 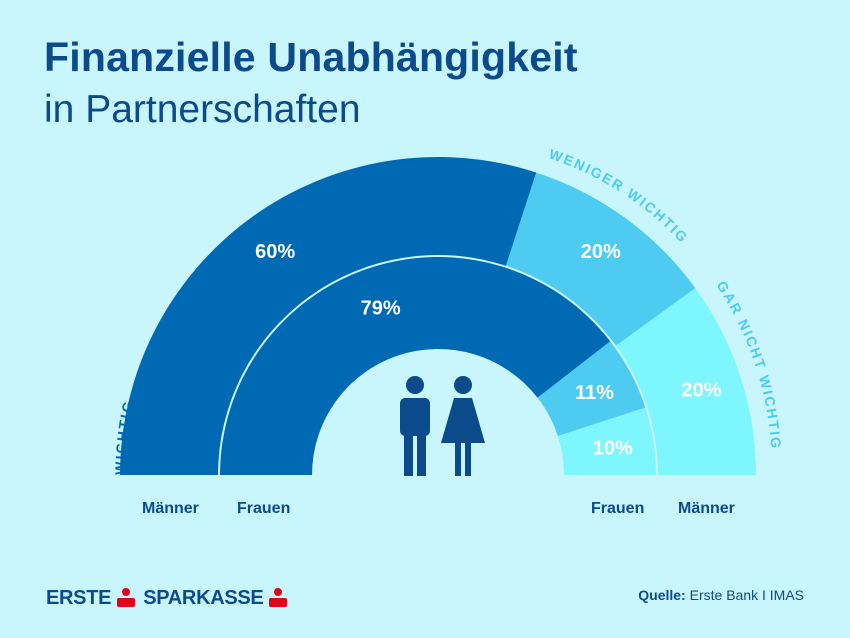 I want to click on woman-icon, so click(x=463, y=426).